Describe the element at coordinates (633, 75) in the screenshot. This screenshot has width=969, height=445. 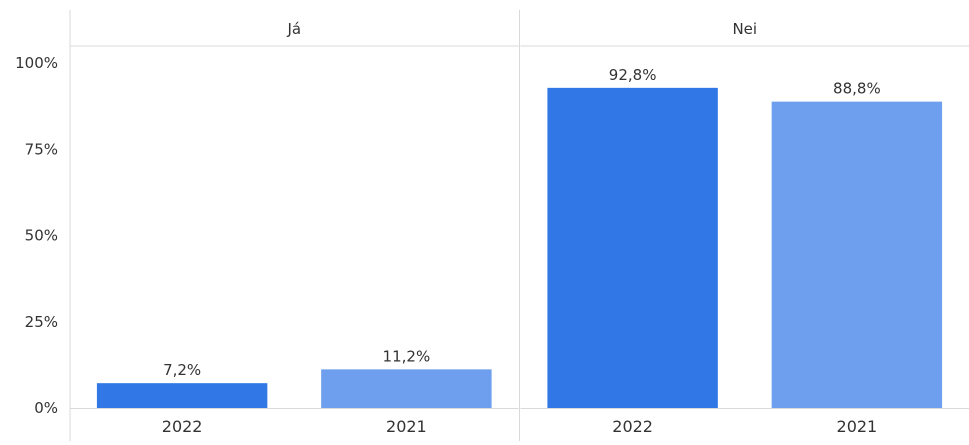
I see `data-label: 92,8%` at that location.